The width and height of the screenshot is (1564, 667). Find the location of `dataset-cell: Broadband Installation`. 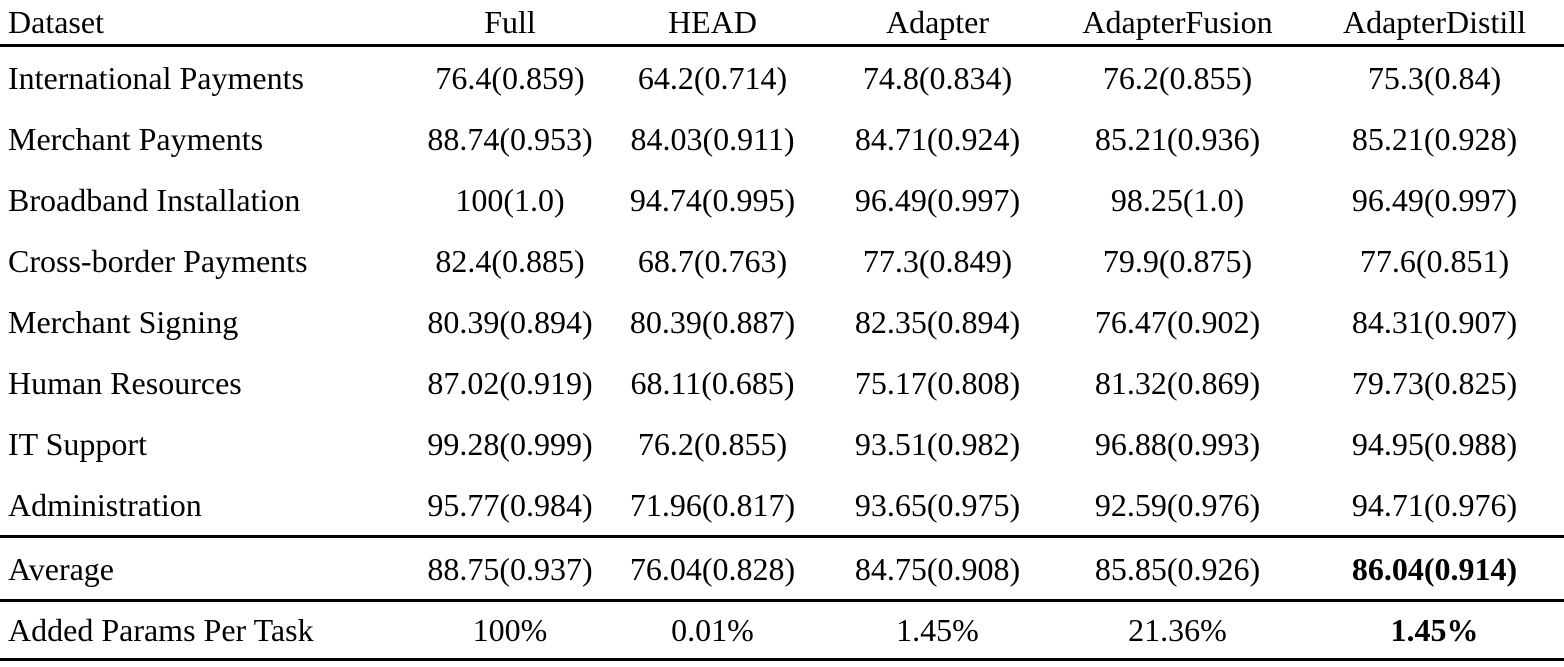

dataset-cell: Broadband Installation is located at coordinates (154, 199).